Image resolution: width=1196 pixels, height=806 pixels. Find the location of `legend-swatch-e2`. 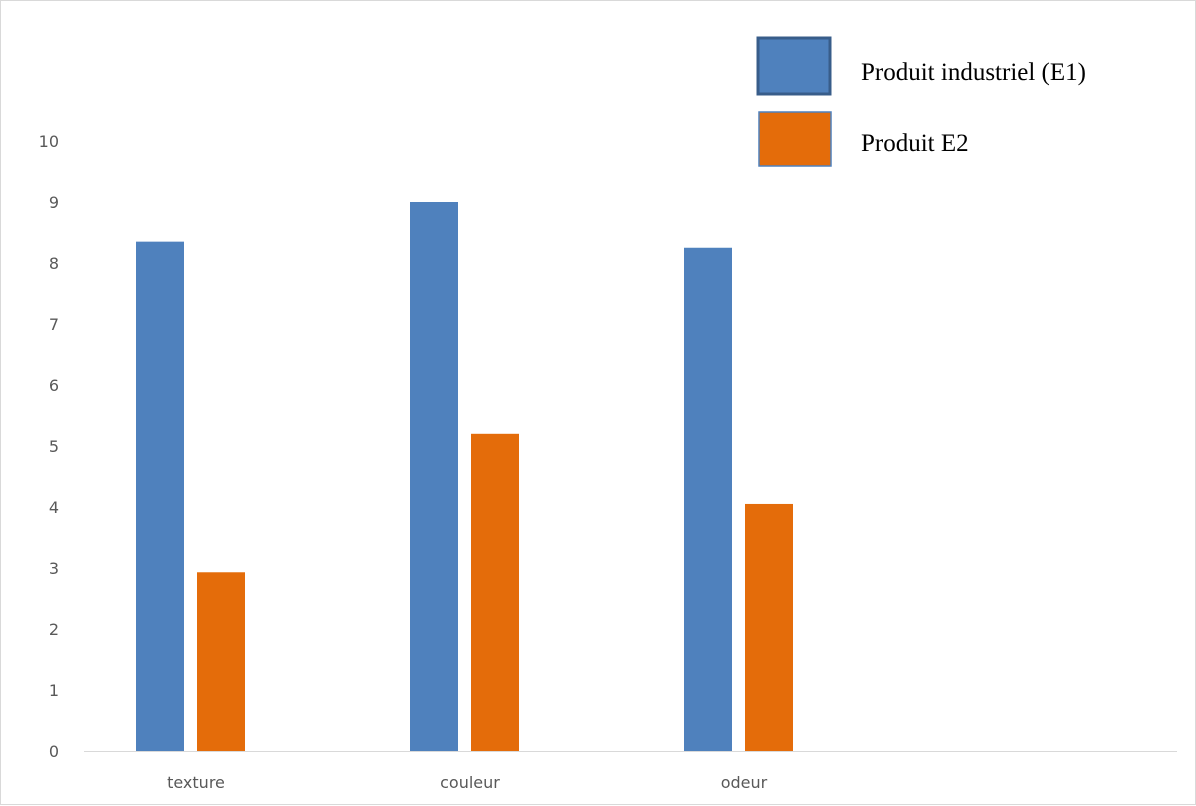

legend-swatch-e2 is located at coordinates (795, 139).